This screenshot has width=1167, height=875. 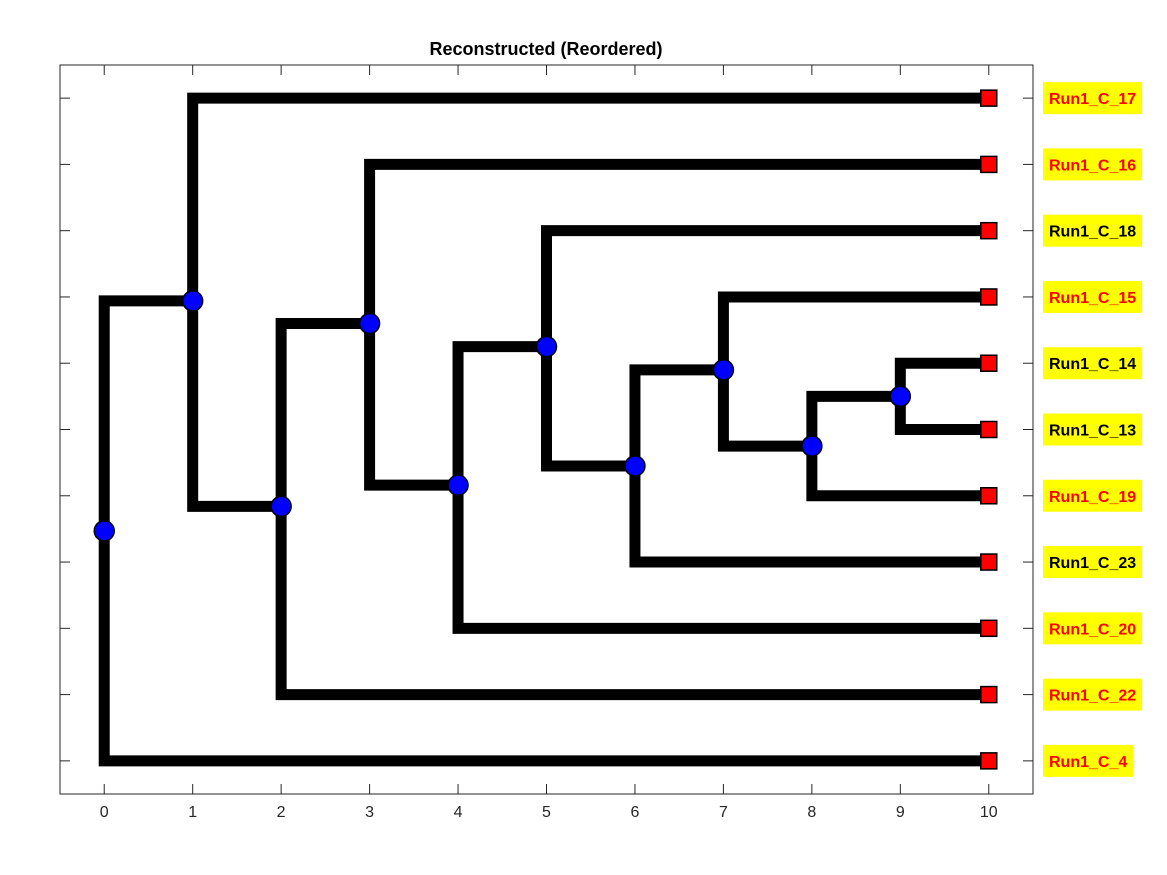 What do you see at coordinates (679, 418) in the screenshot?
I see `branch-n6-n7` at bounding box center [679, 418].